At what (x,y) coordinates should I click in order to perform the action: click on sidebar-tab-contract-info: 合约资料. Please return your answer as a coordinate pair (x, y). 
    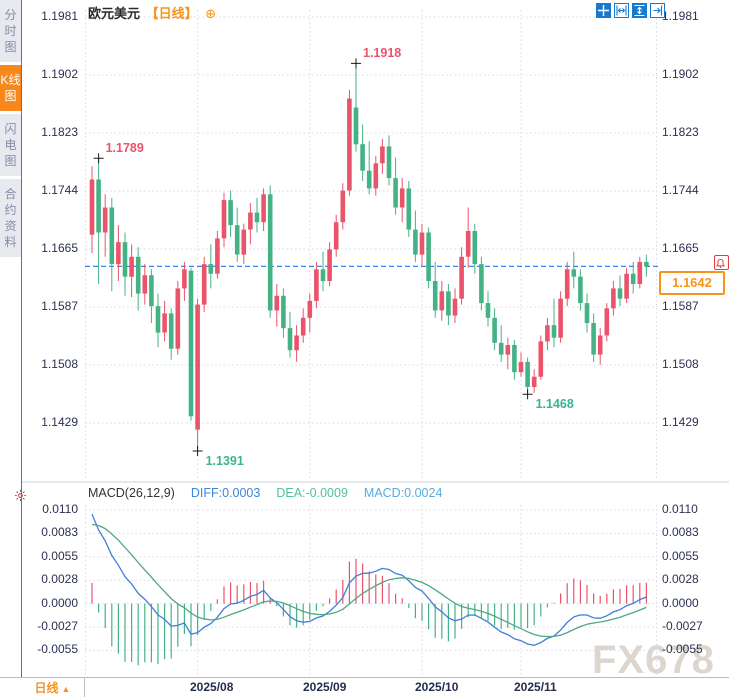
    Looking at the image, I should click on (10, 218).